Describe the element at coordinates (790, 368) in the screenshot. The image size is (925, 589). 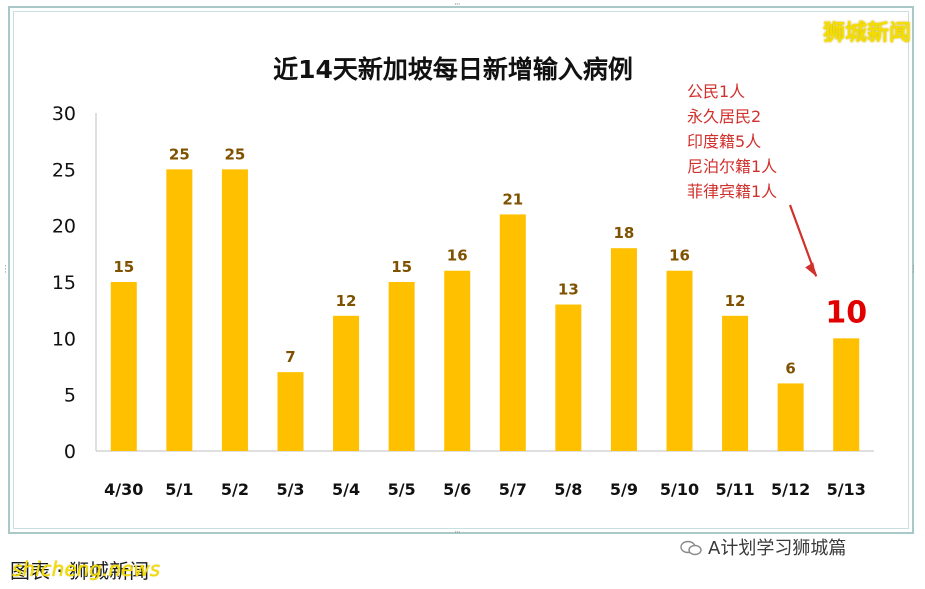
I see `bar-value-label: 6` at that location.